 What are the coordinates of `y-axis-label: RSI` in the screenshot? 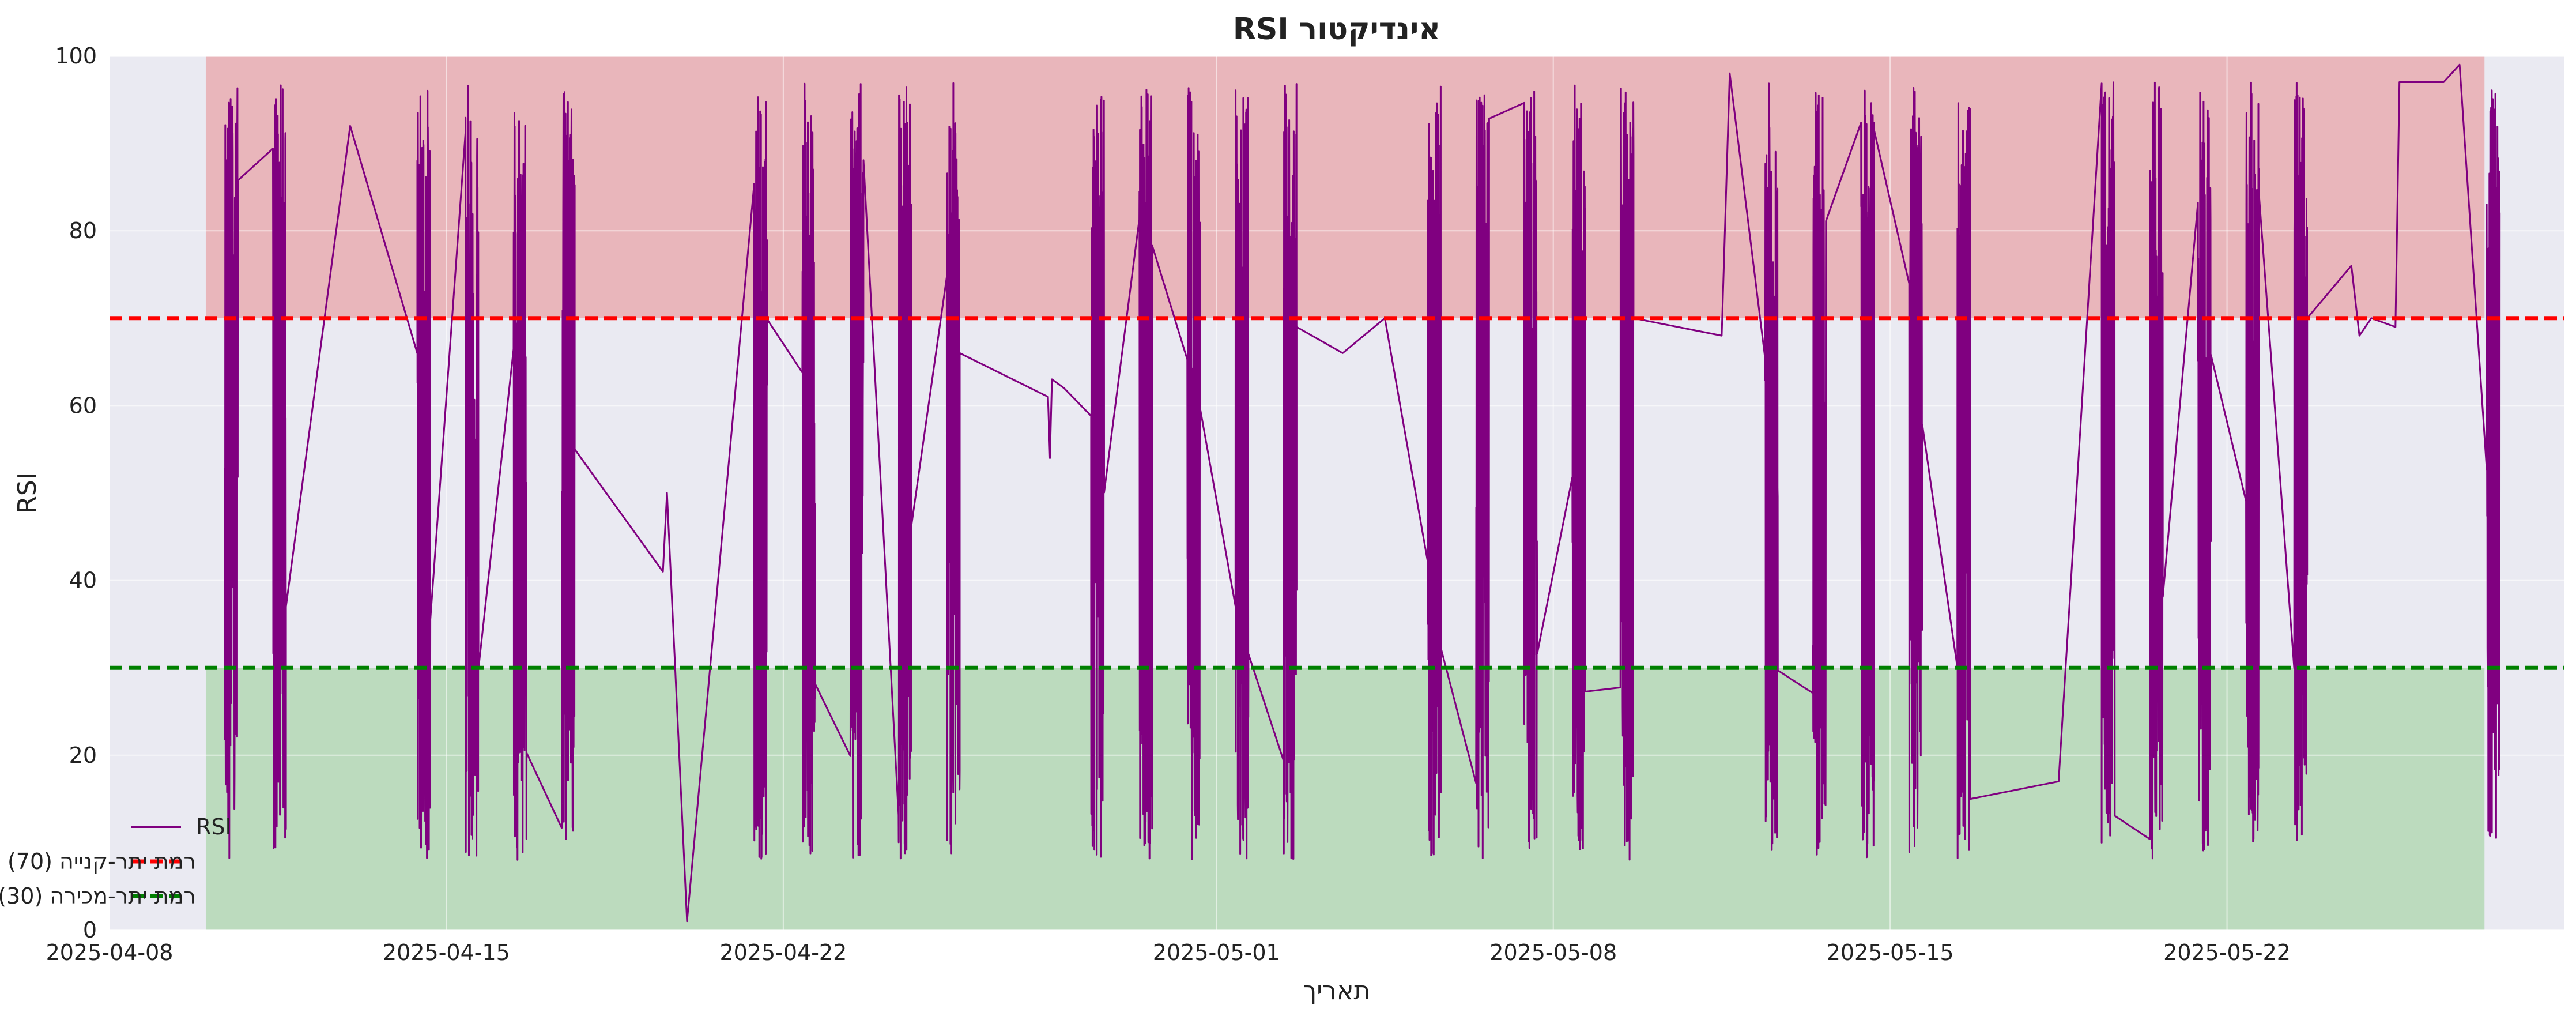 It's located at (27, 492).